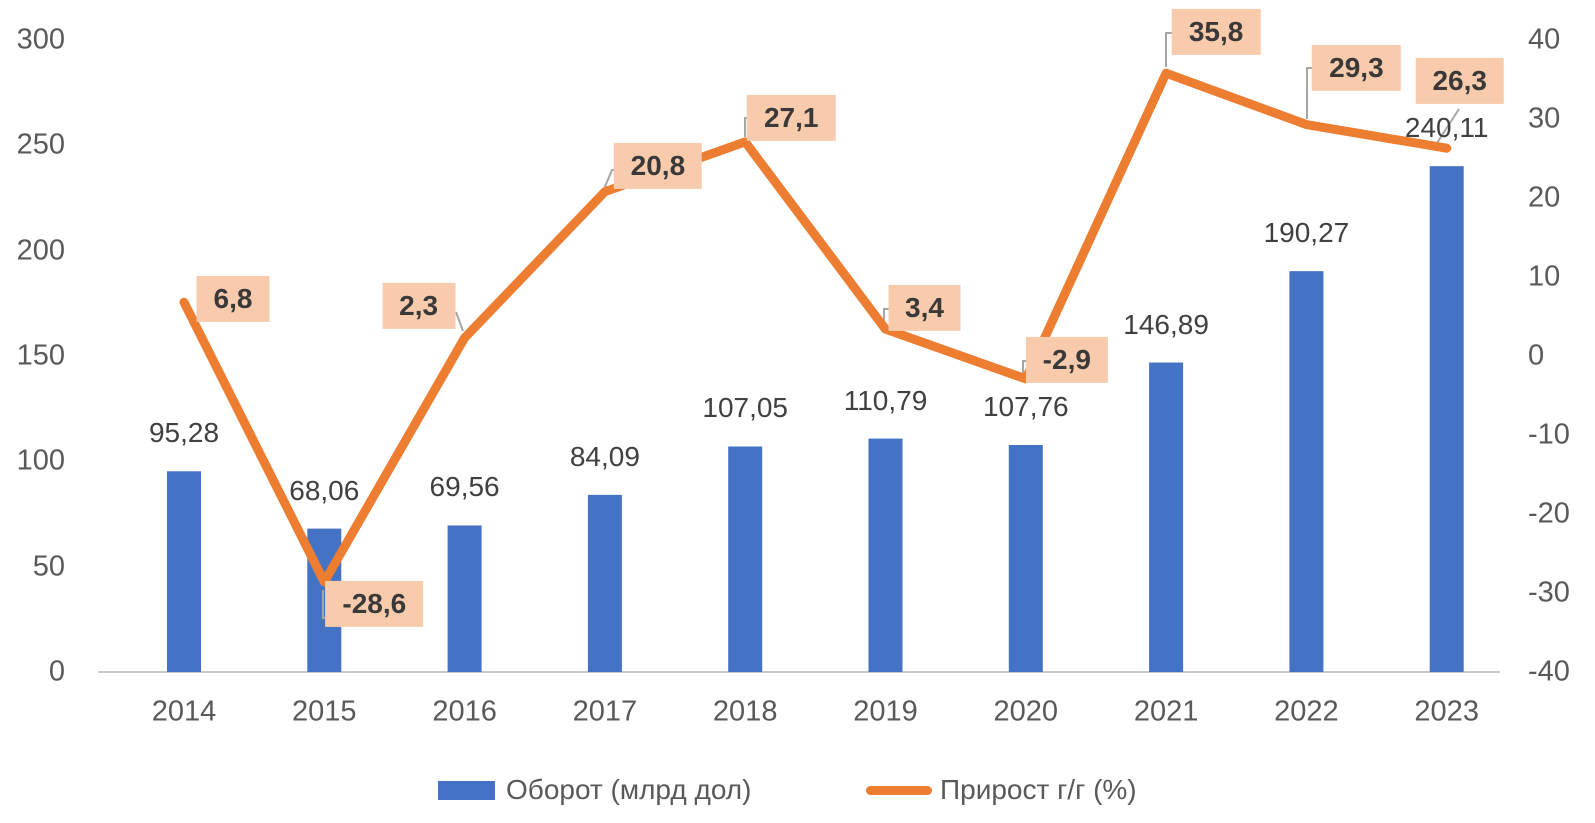  What do you see at coordinates (1536, 355) in the screenshot?
I see `right-axis-tick-0: 0` at bounding box center [1536, 355].